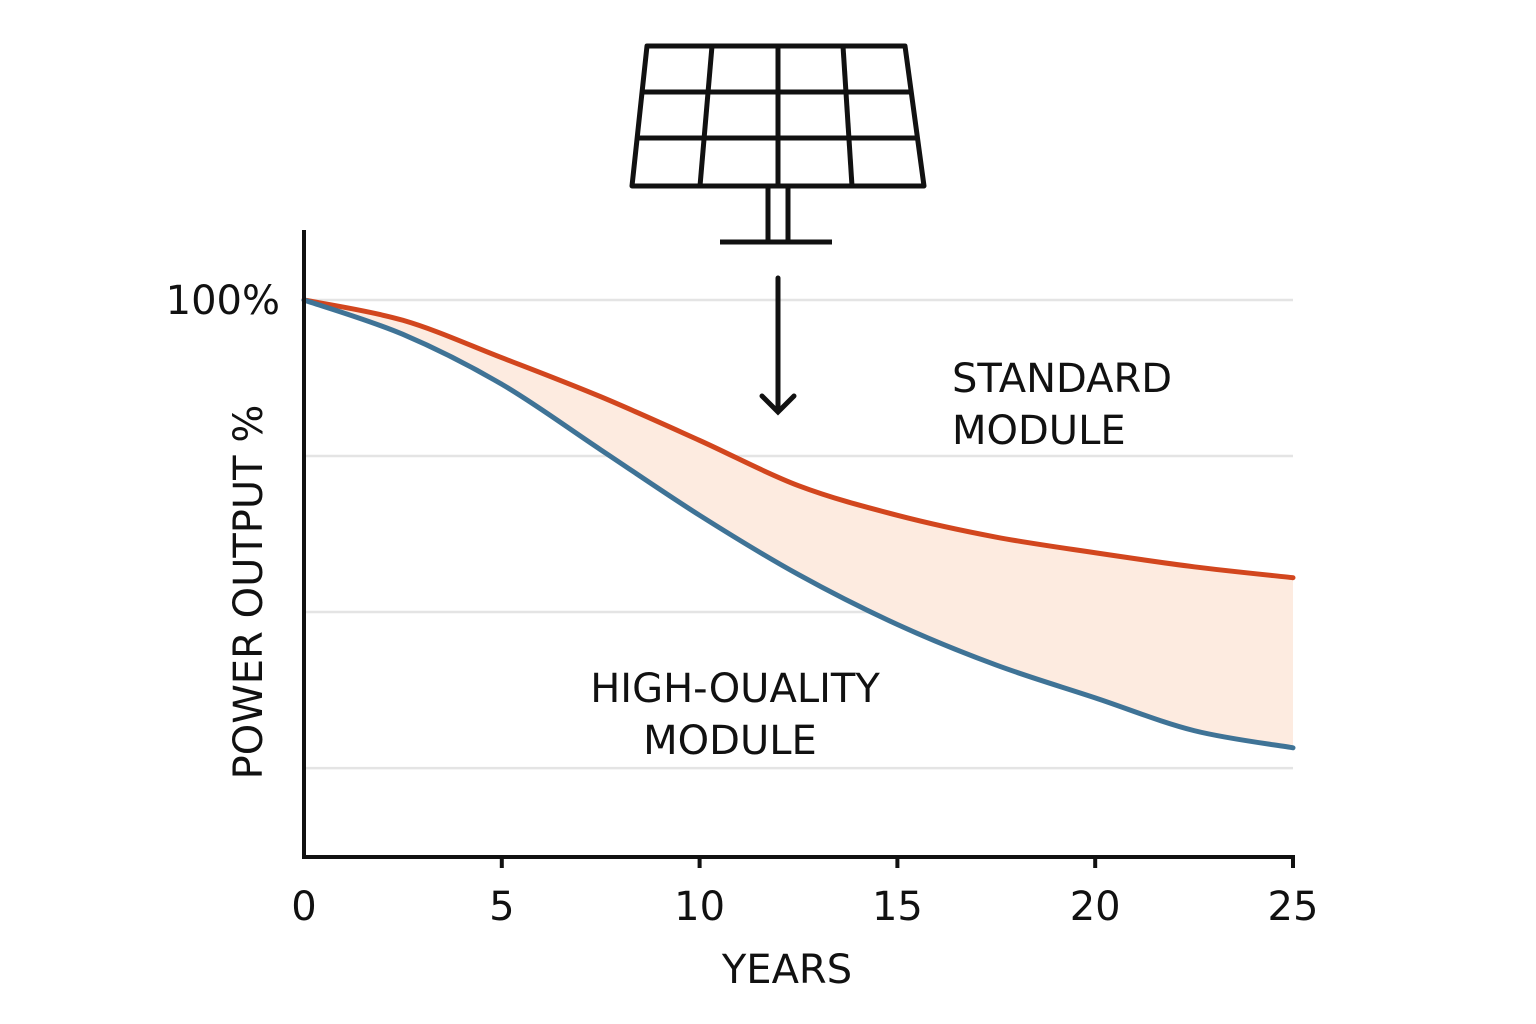 The image size is (1536, 1024). What do you see at coordinates (699, 907) in the screenshot?
I see `x-tick-label: 10` at bounding box center [699, 907].